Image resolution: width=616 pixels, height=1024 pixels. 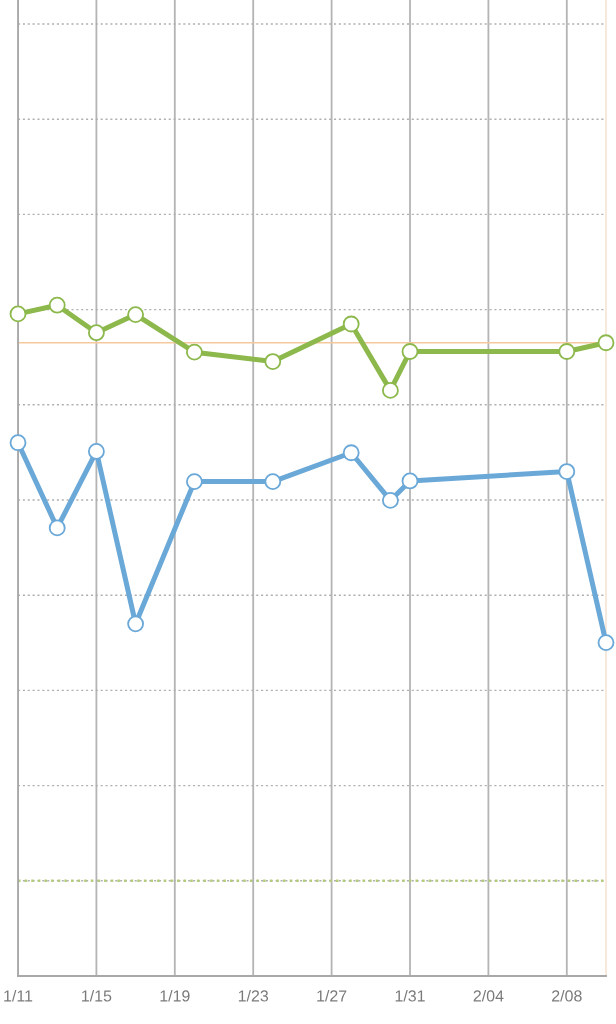 What do you see at coordinates (97, 995) in the screenshot?
I see `x-tick-label: 1/15` at bounding box center [97, 995].